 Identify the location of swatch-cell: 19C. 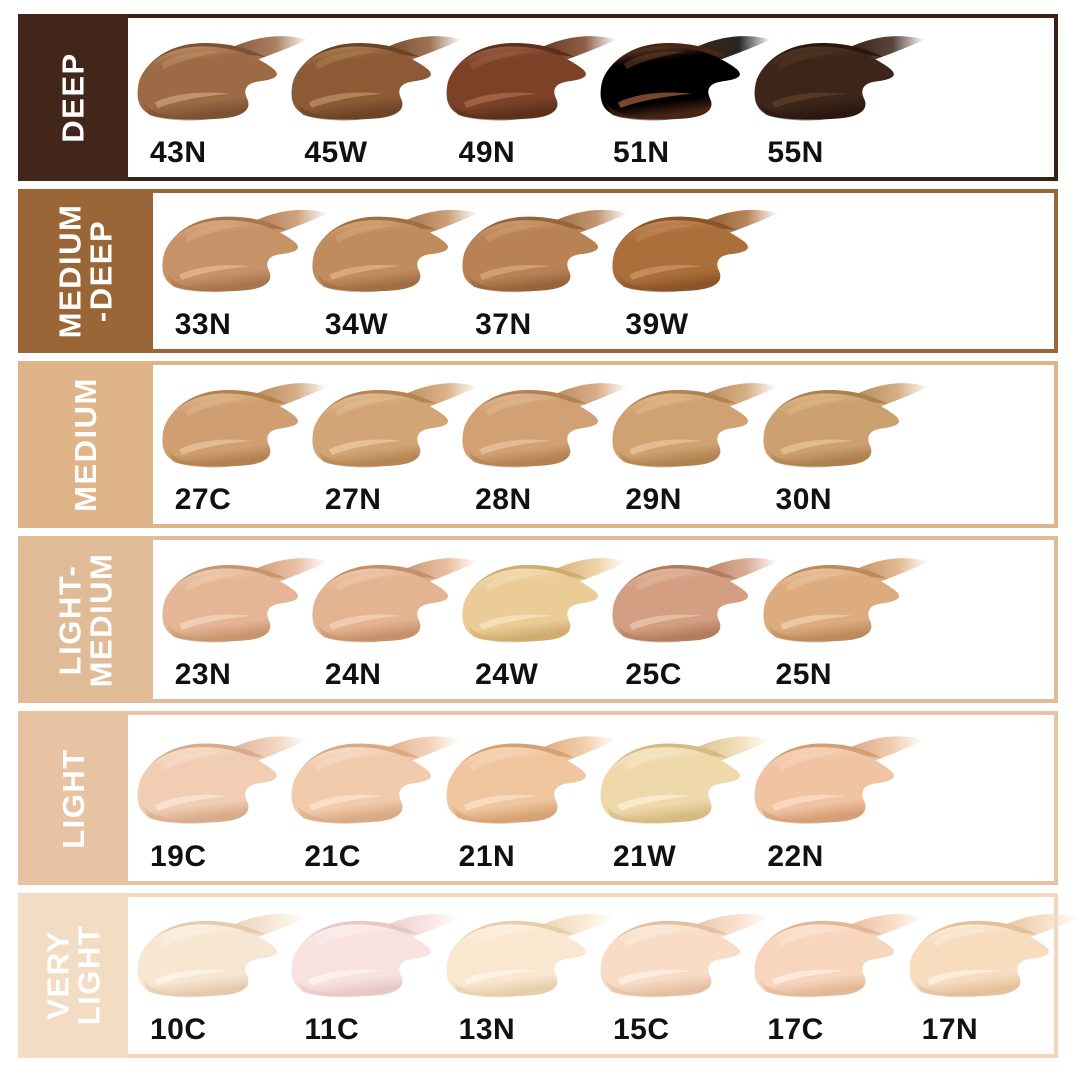
(218, 797).